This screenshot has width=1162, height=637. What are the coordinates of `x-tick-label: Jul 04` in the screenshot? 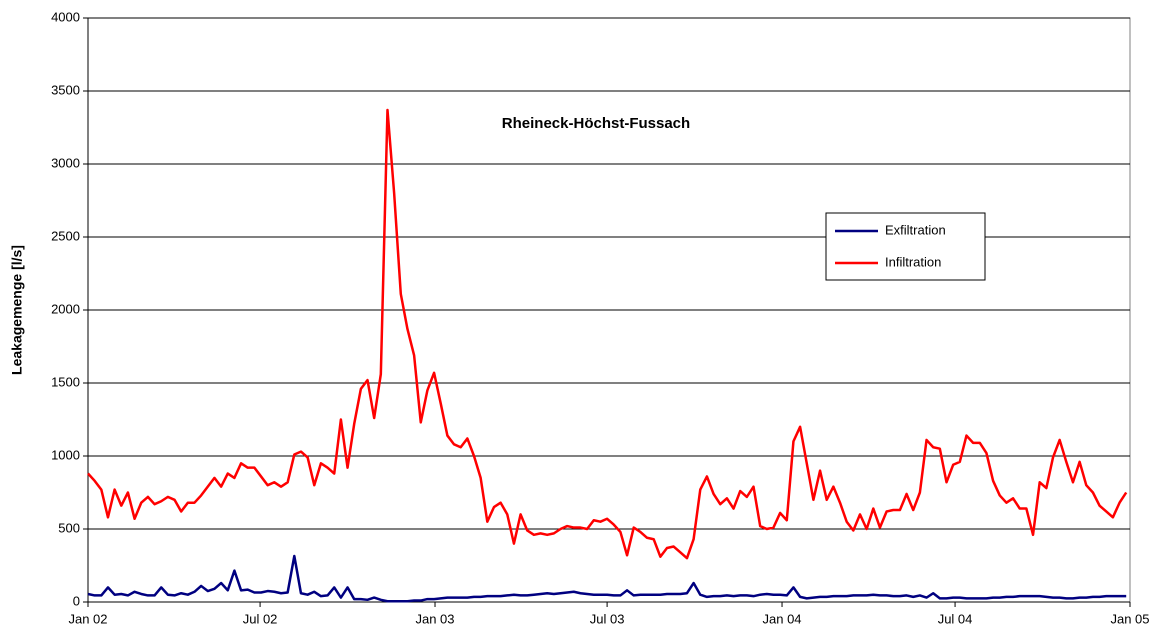 It's located at (955, 618).